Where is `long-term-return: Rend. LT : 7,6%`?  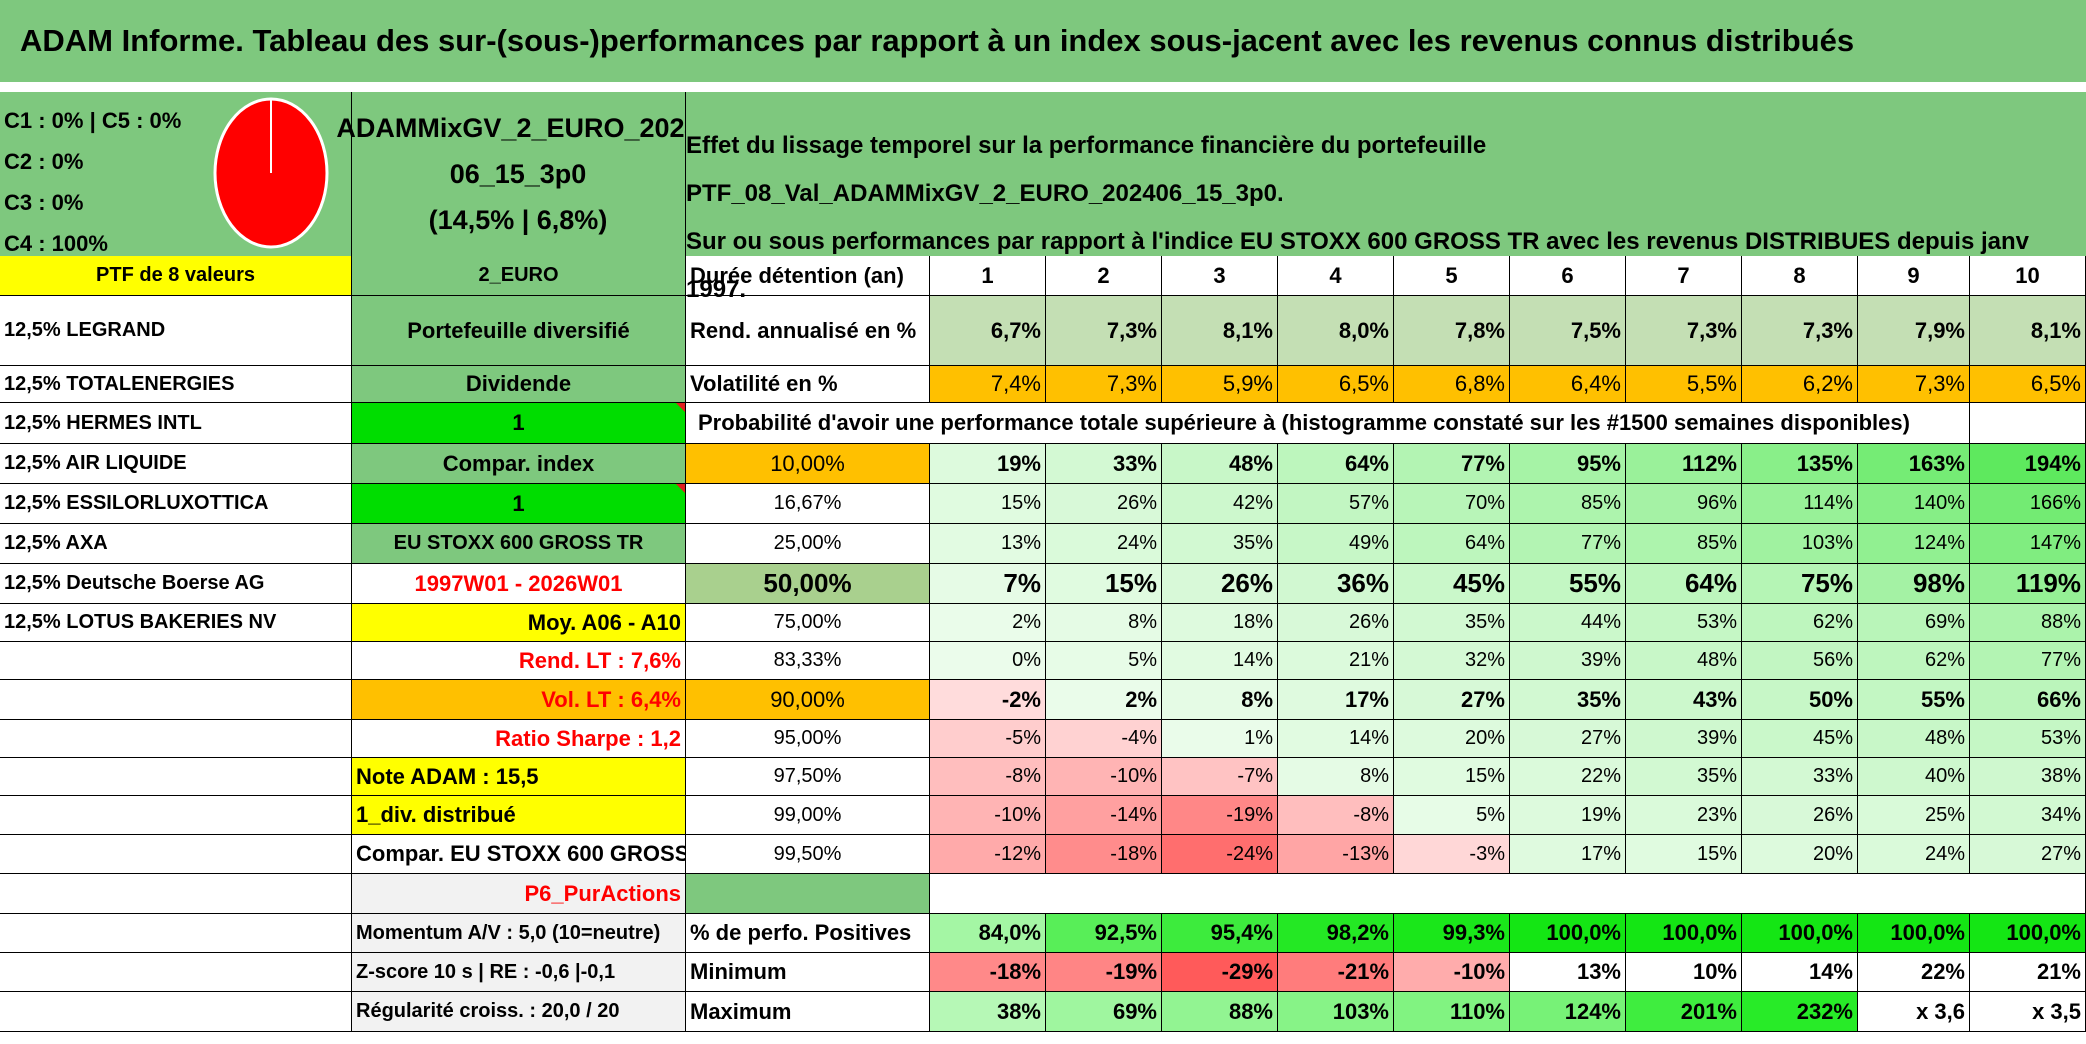 long-term-return: Rend. LT : 7,6% is located at coordinates (519, 661).